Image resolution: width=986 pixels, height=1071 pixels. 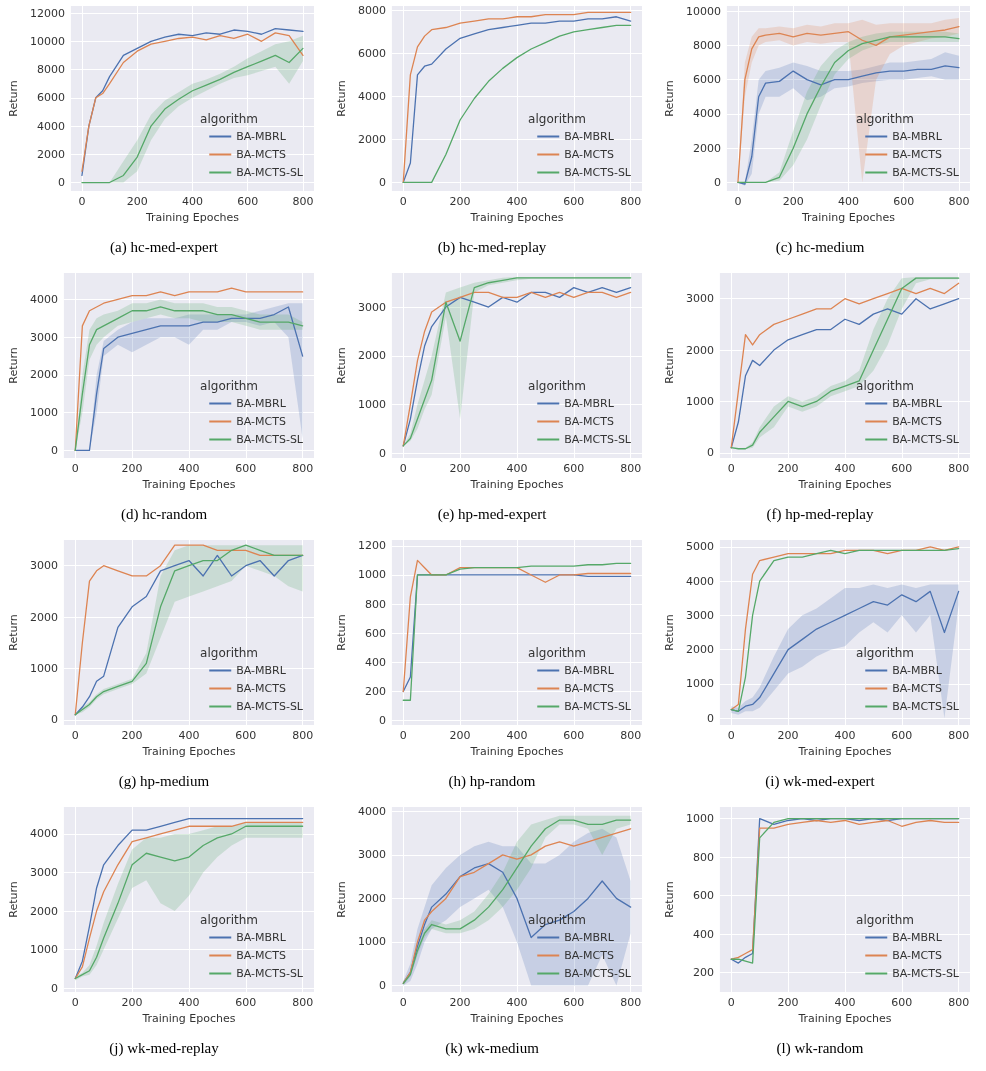 I want to click on text: (e) hp-med-expert, so click(x=492, y=514).